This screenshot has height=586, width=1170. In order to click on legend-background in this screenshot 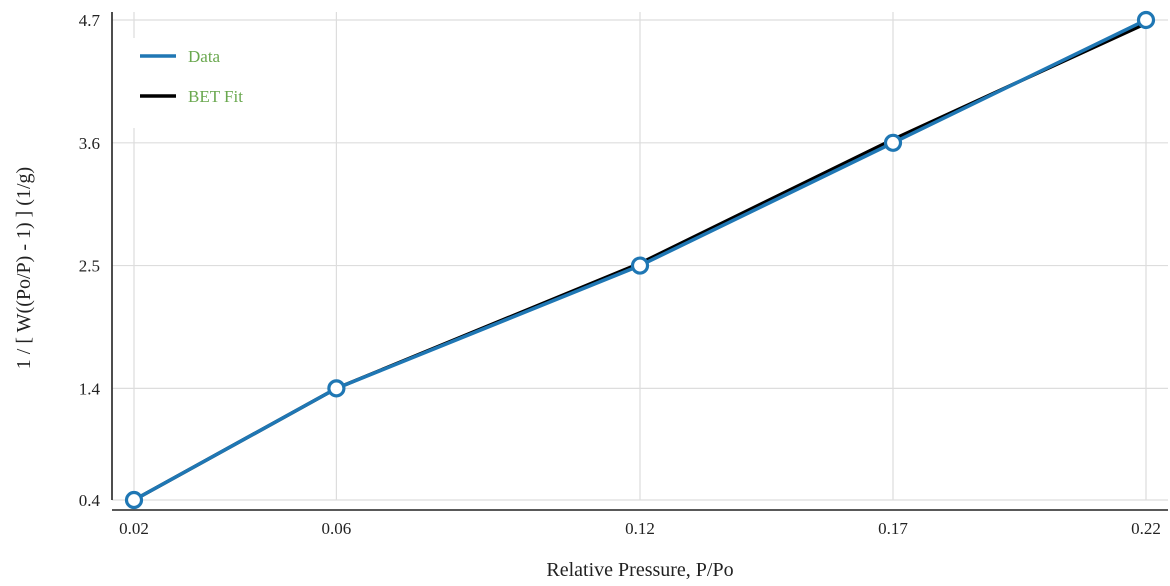, I will do `click(202, 83)`.